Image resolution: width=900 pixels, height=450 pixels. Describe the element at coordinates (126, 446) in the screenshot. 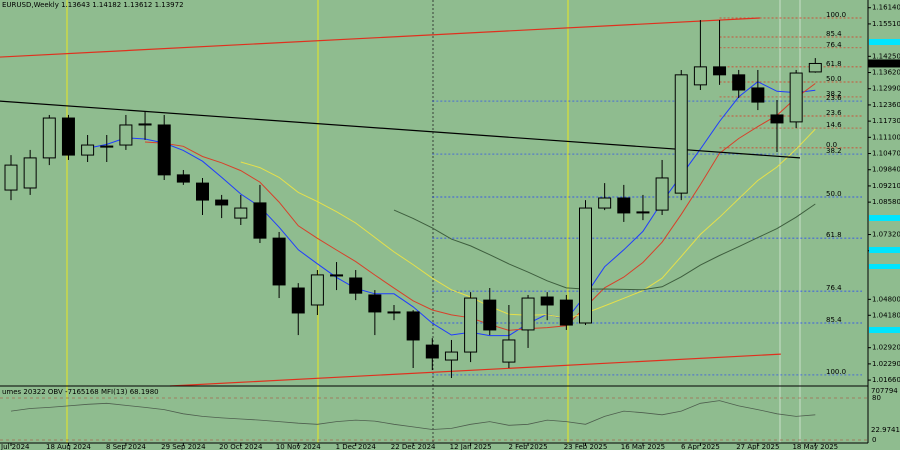

I see `x-tick-label: 8 Sep 2024` at that location.